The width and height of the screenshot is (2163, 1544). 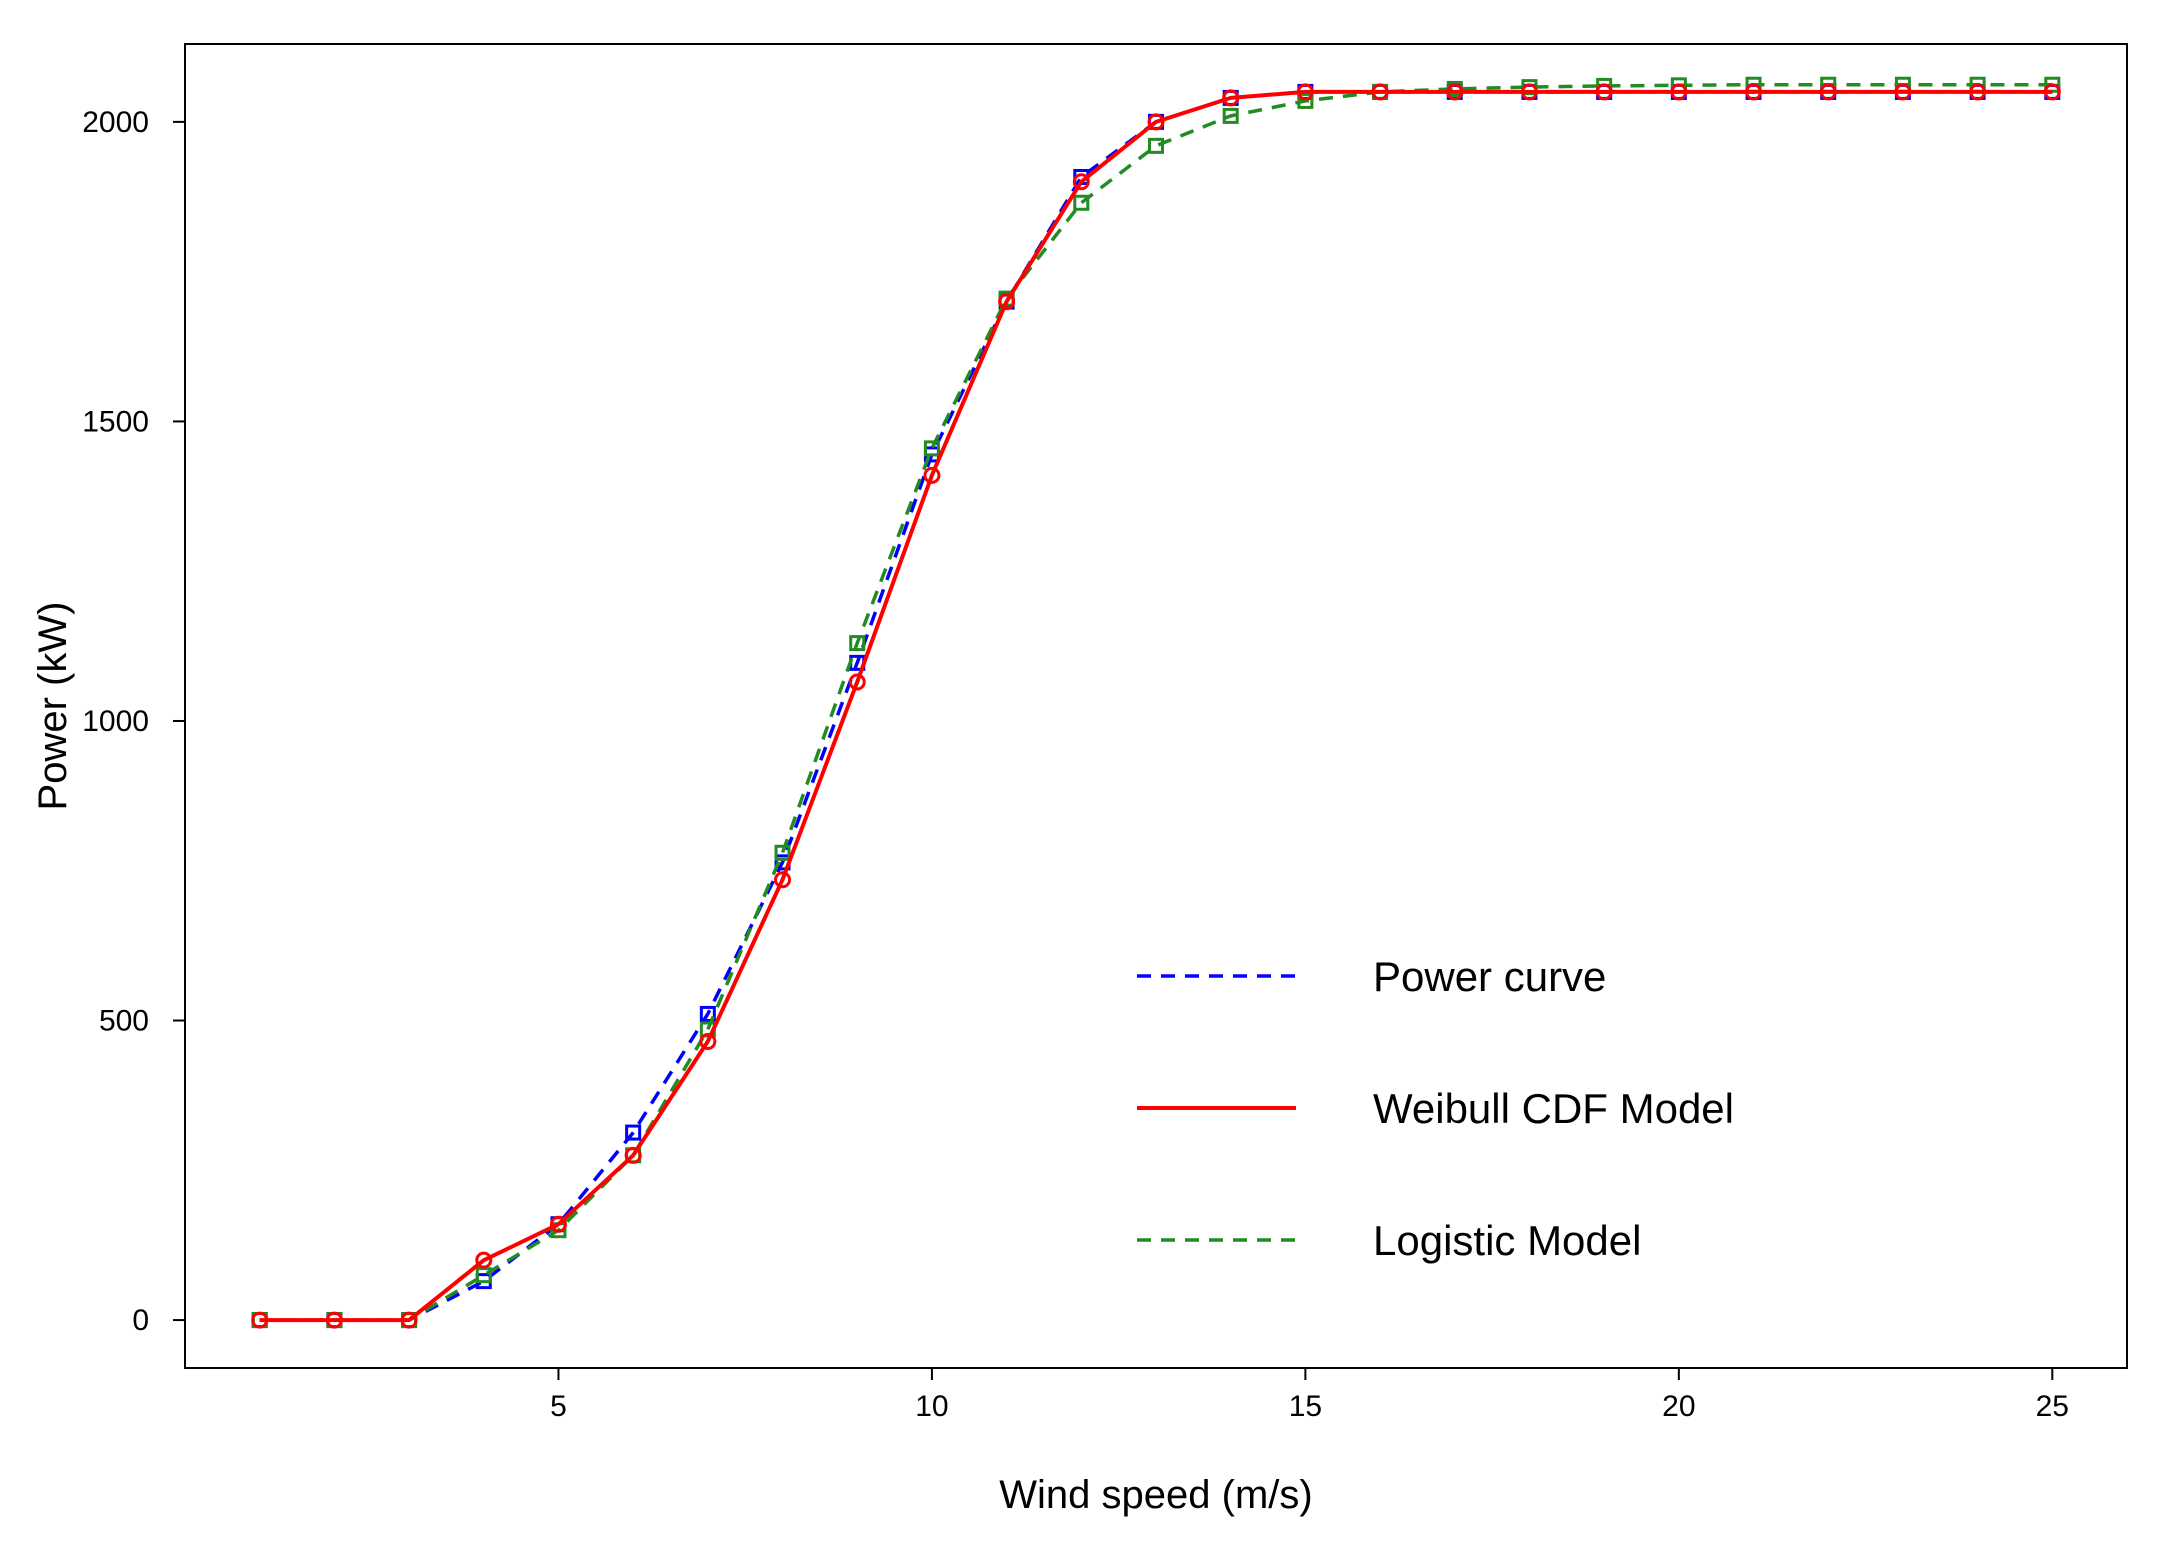 What do you see at coordinates (1155, 1495) in the screenshot?
I see `x-axis-title: Wind speed (m/s)` at bounding box center [1155, 1495].